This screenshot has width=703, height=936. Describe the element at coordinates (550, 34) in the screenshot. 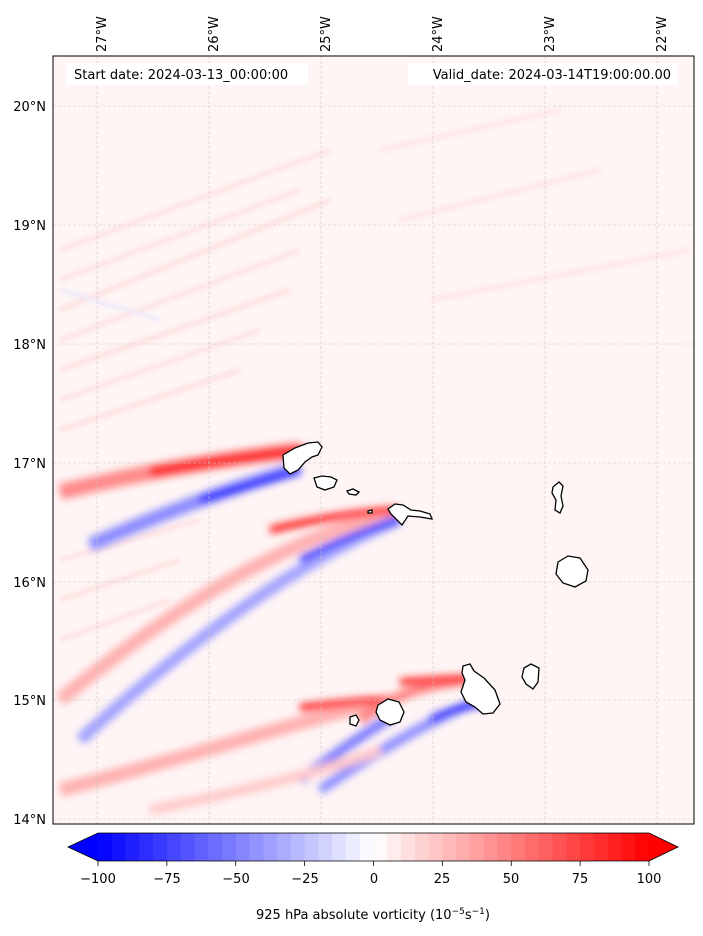

I see `lon-label: 23°W` at that location.